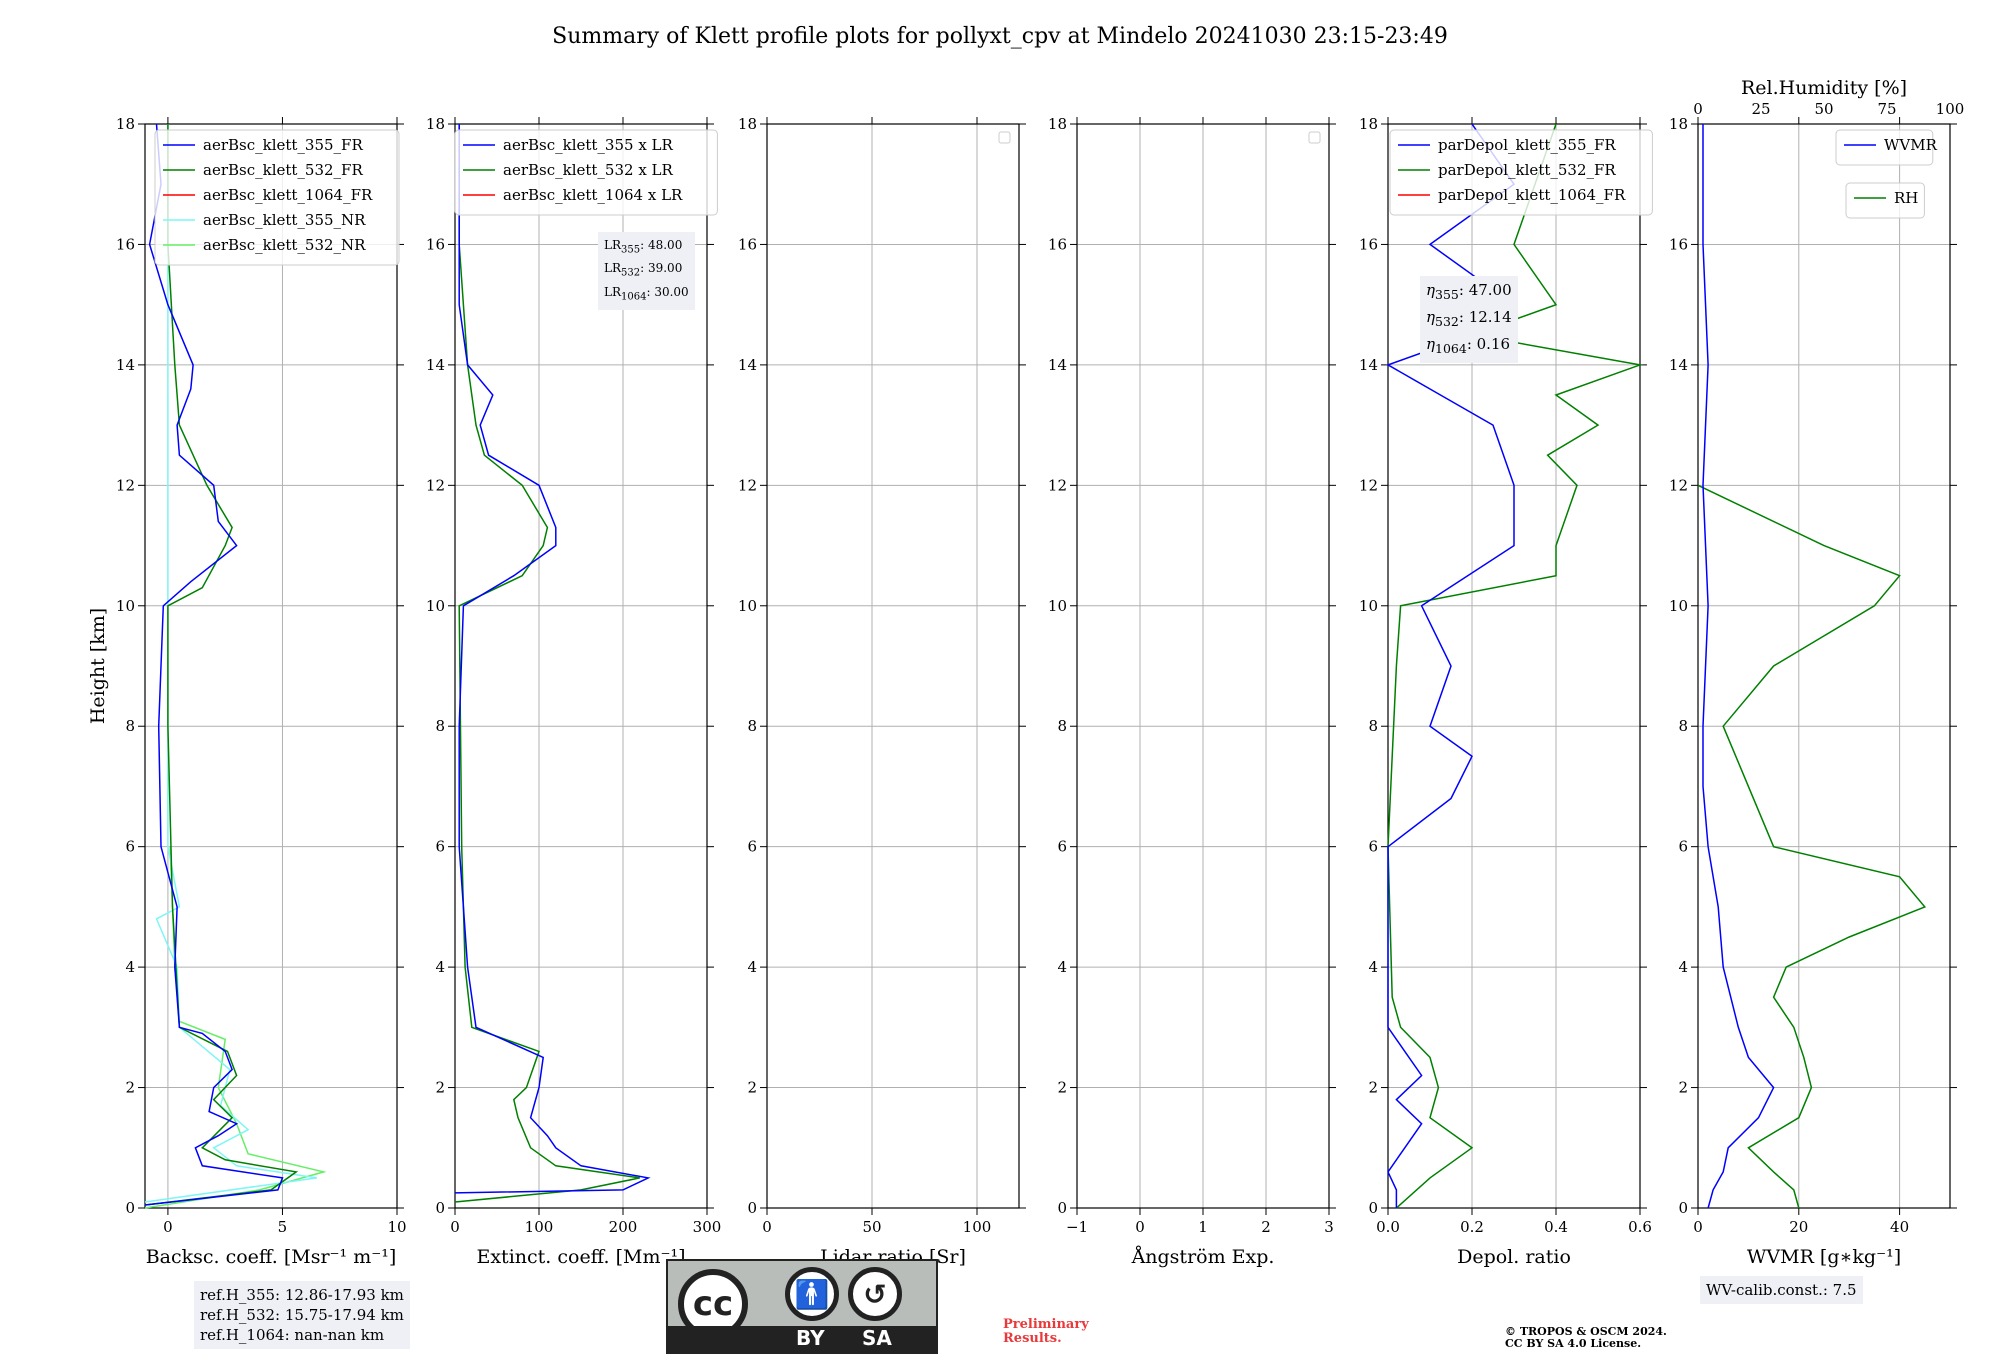 Image resolution: width=2000 pixels, height=1360 pixels. Describe the element at coordinates (580, 1257) in the screenshot. I see `x-axis-label: Extinct. coeff. [Mm⁻¹]` at that location.